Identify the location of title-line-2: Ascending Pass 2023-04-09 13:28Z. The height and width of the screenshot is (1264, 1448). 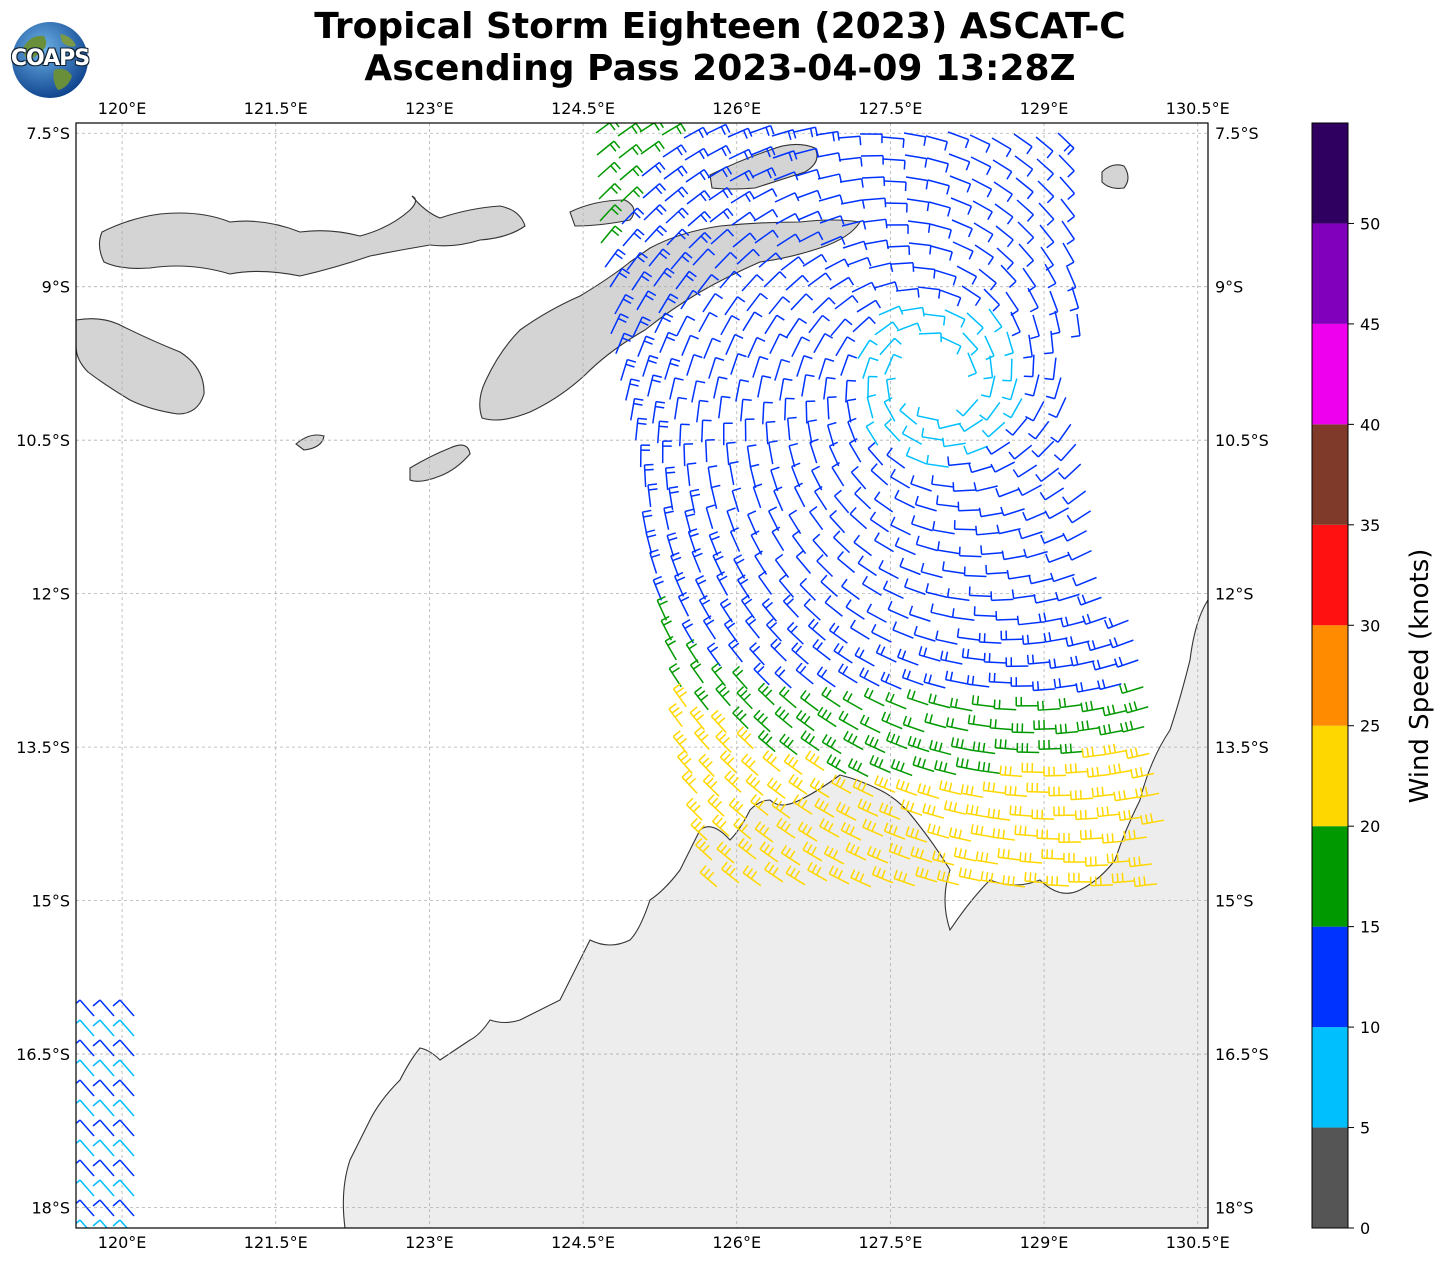
(720, 68).